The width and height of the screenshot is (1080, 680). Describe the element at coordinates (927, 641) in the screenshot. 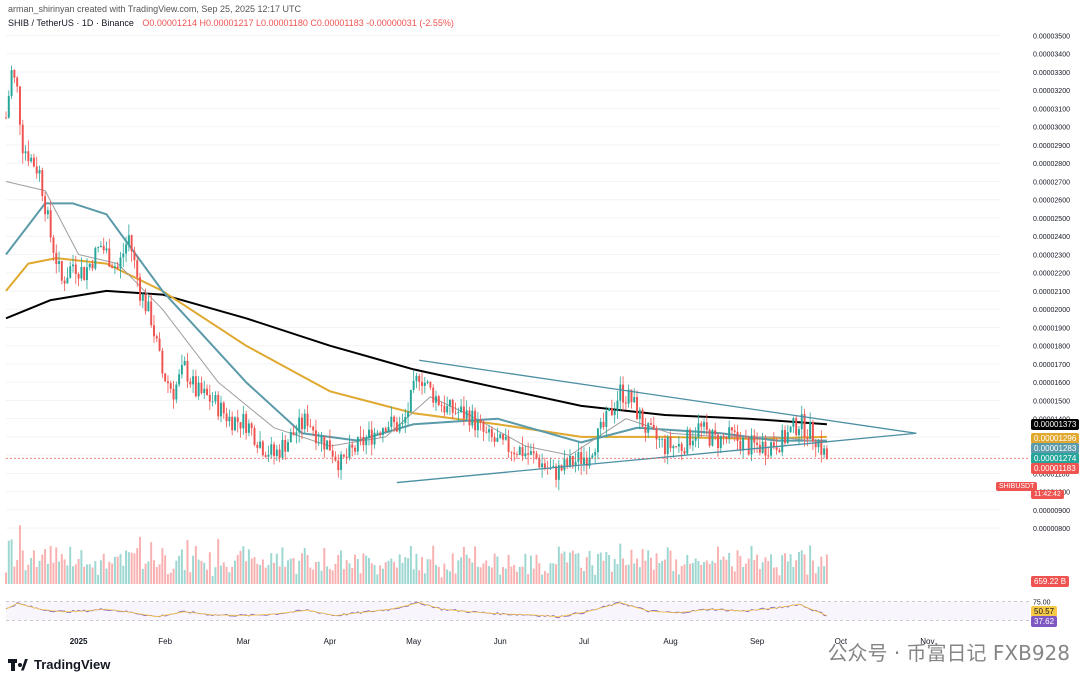

I see `time-tick-label: Nov` at that location.